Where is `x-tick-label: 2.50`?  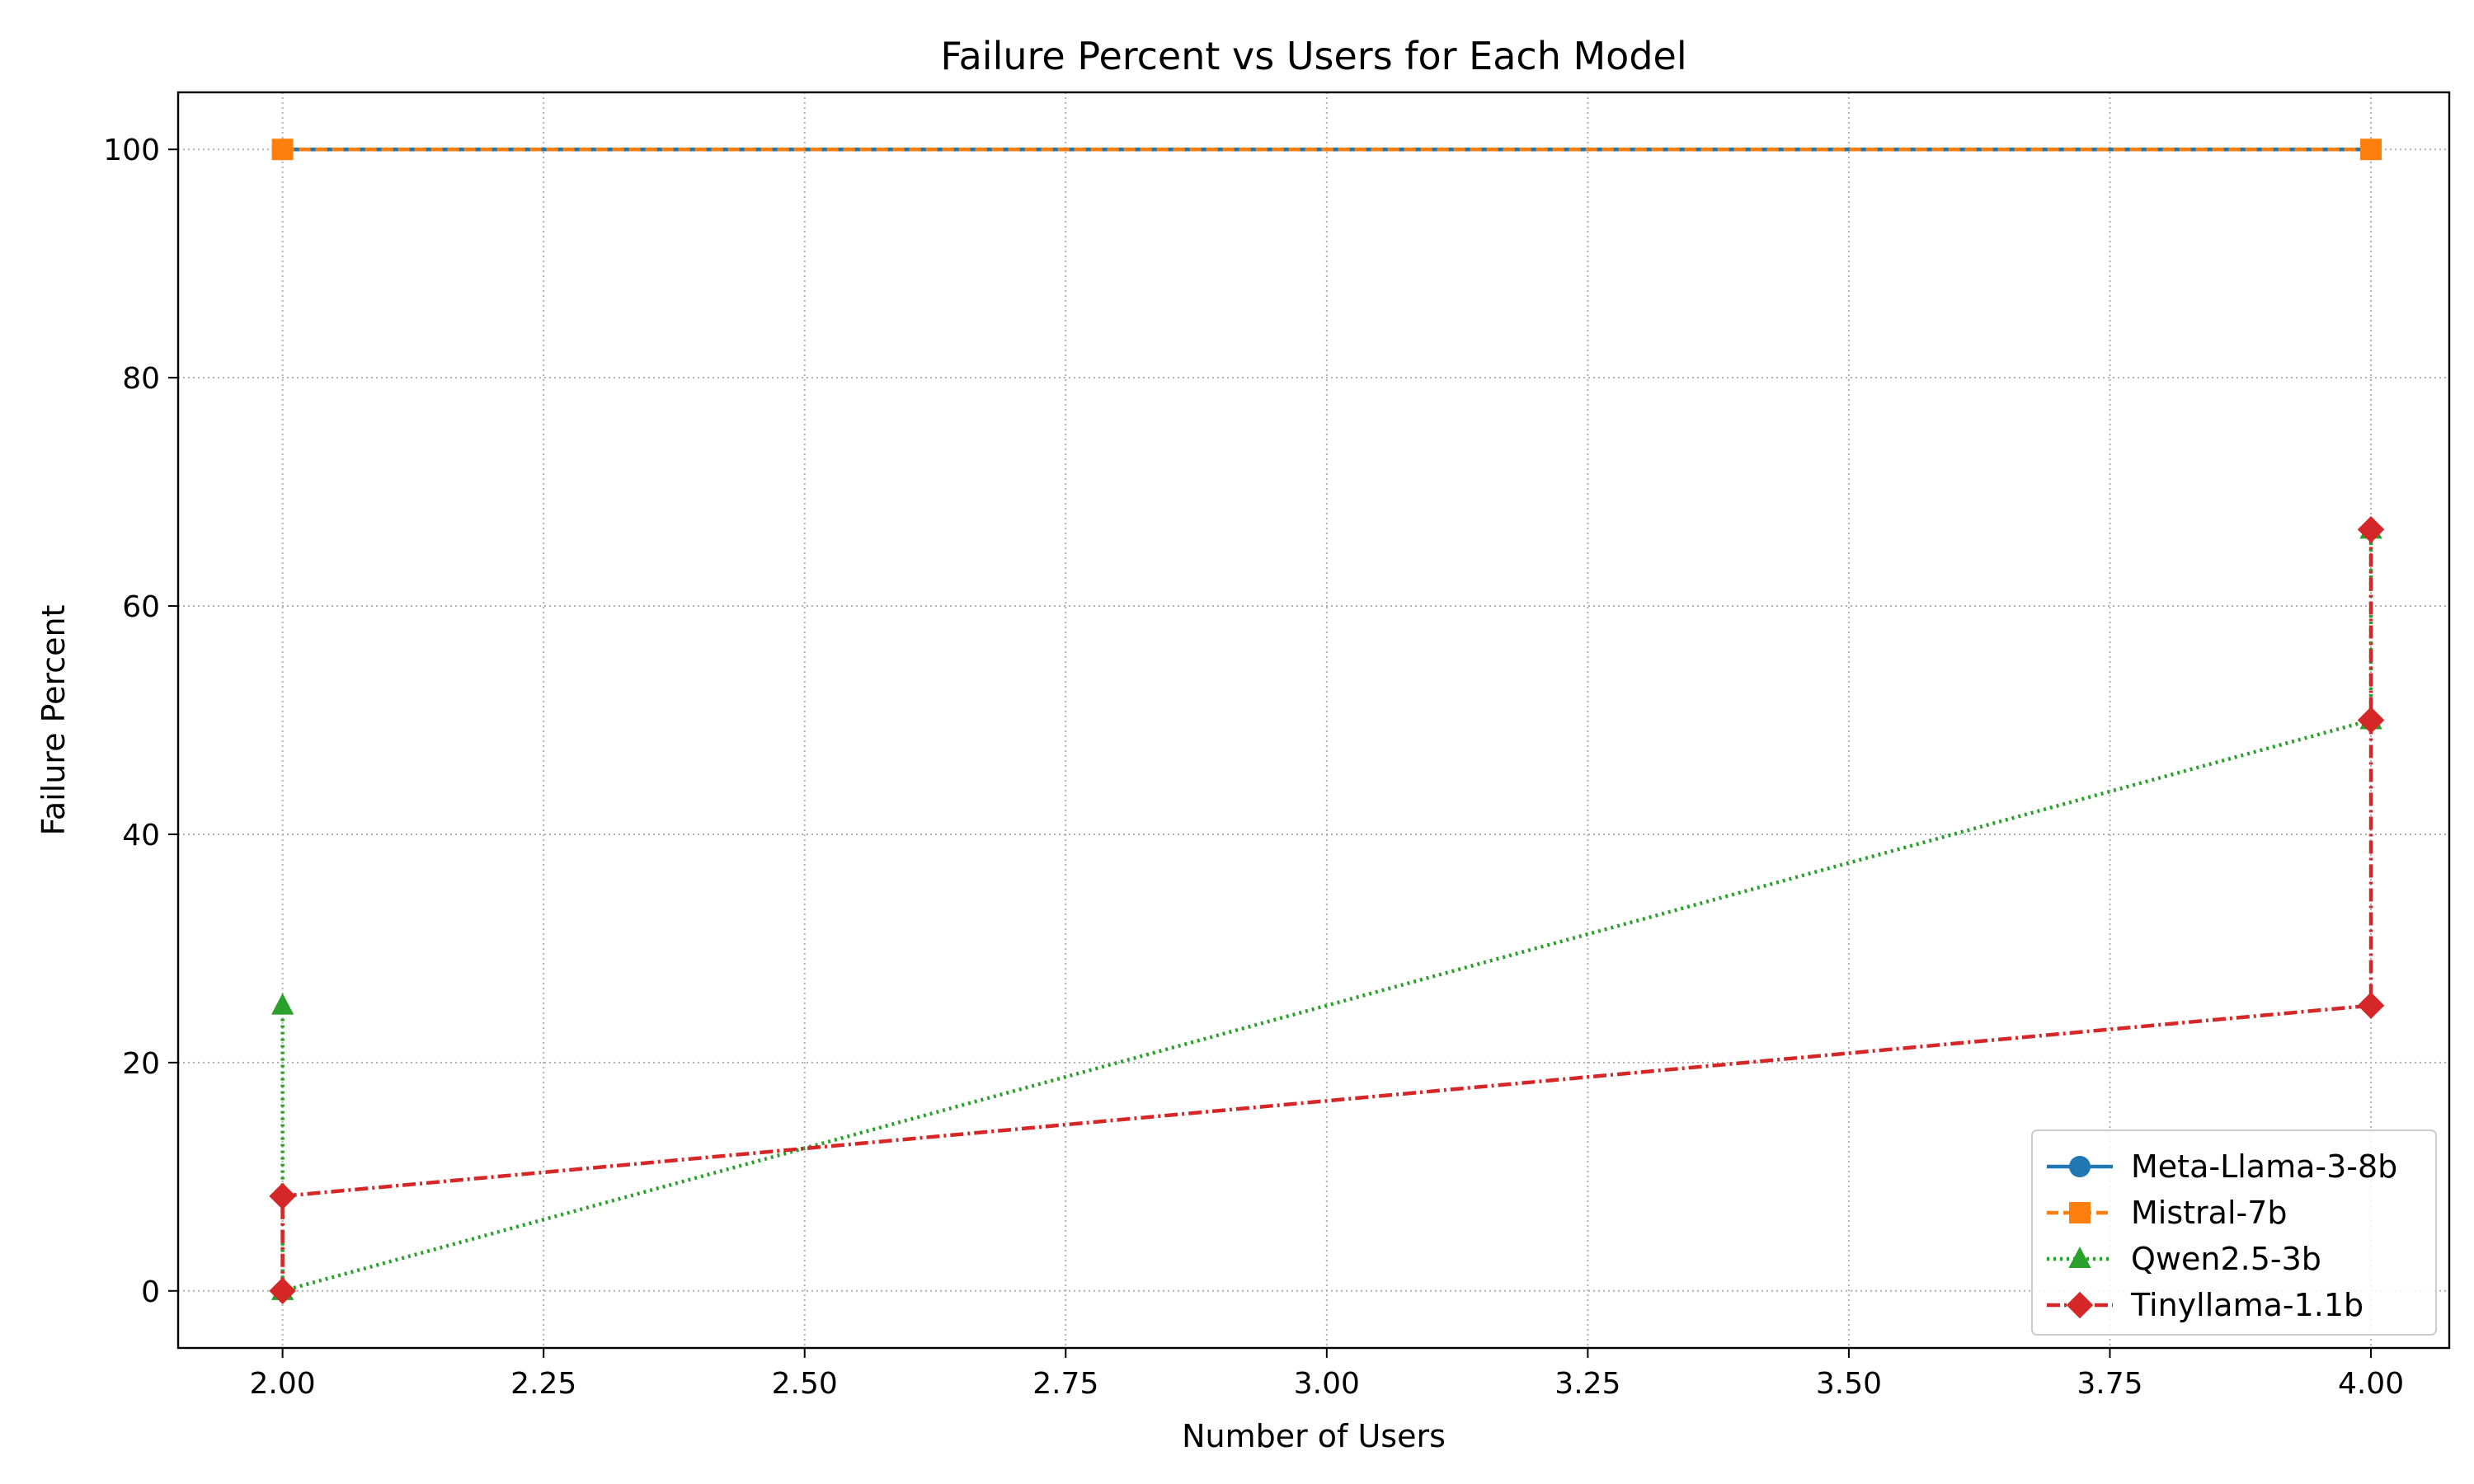 x-tick-label: 2.50 is located at coordinates (805, 1384).